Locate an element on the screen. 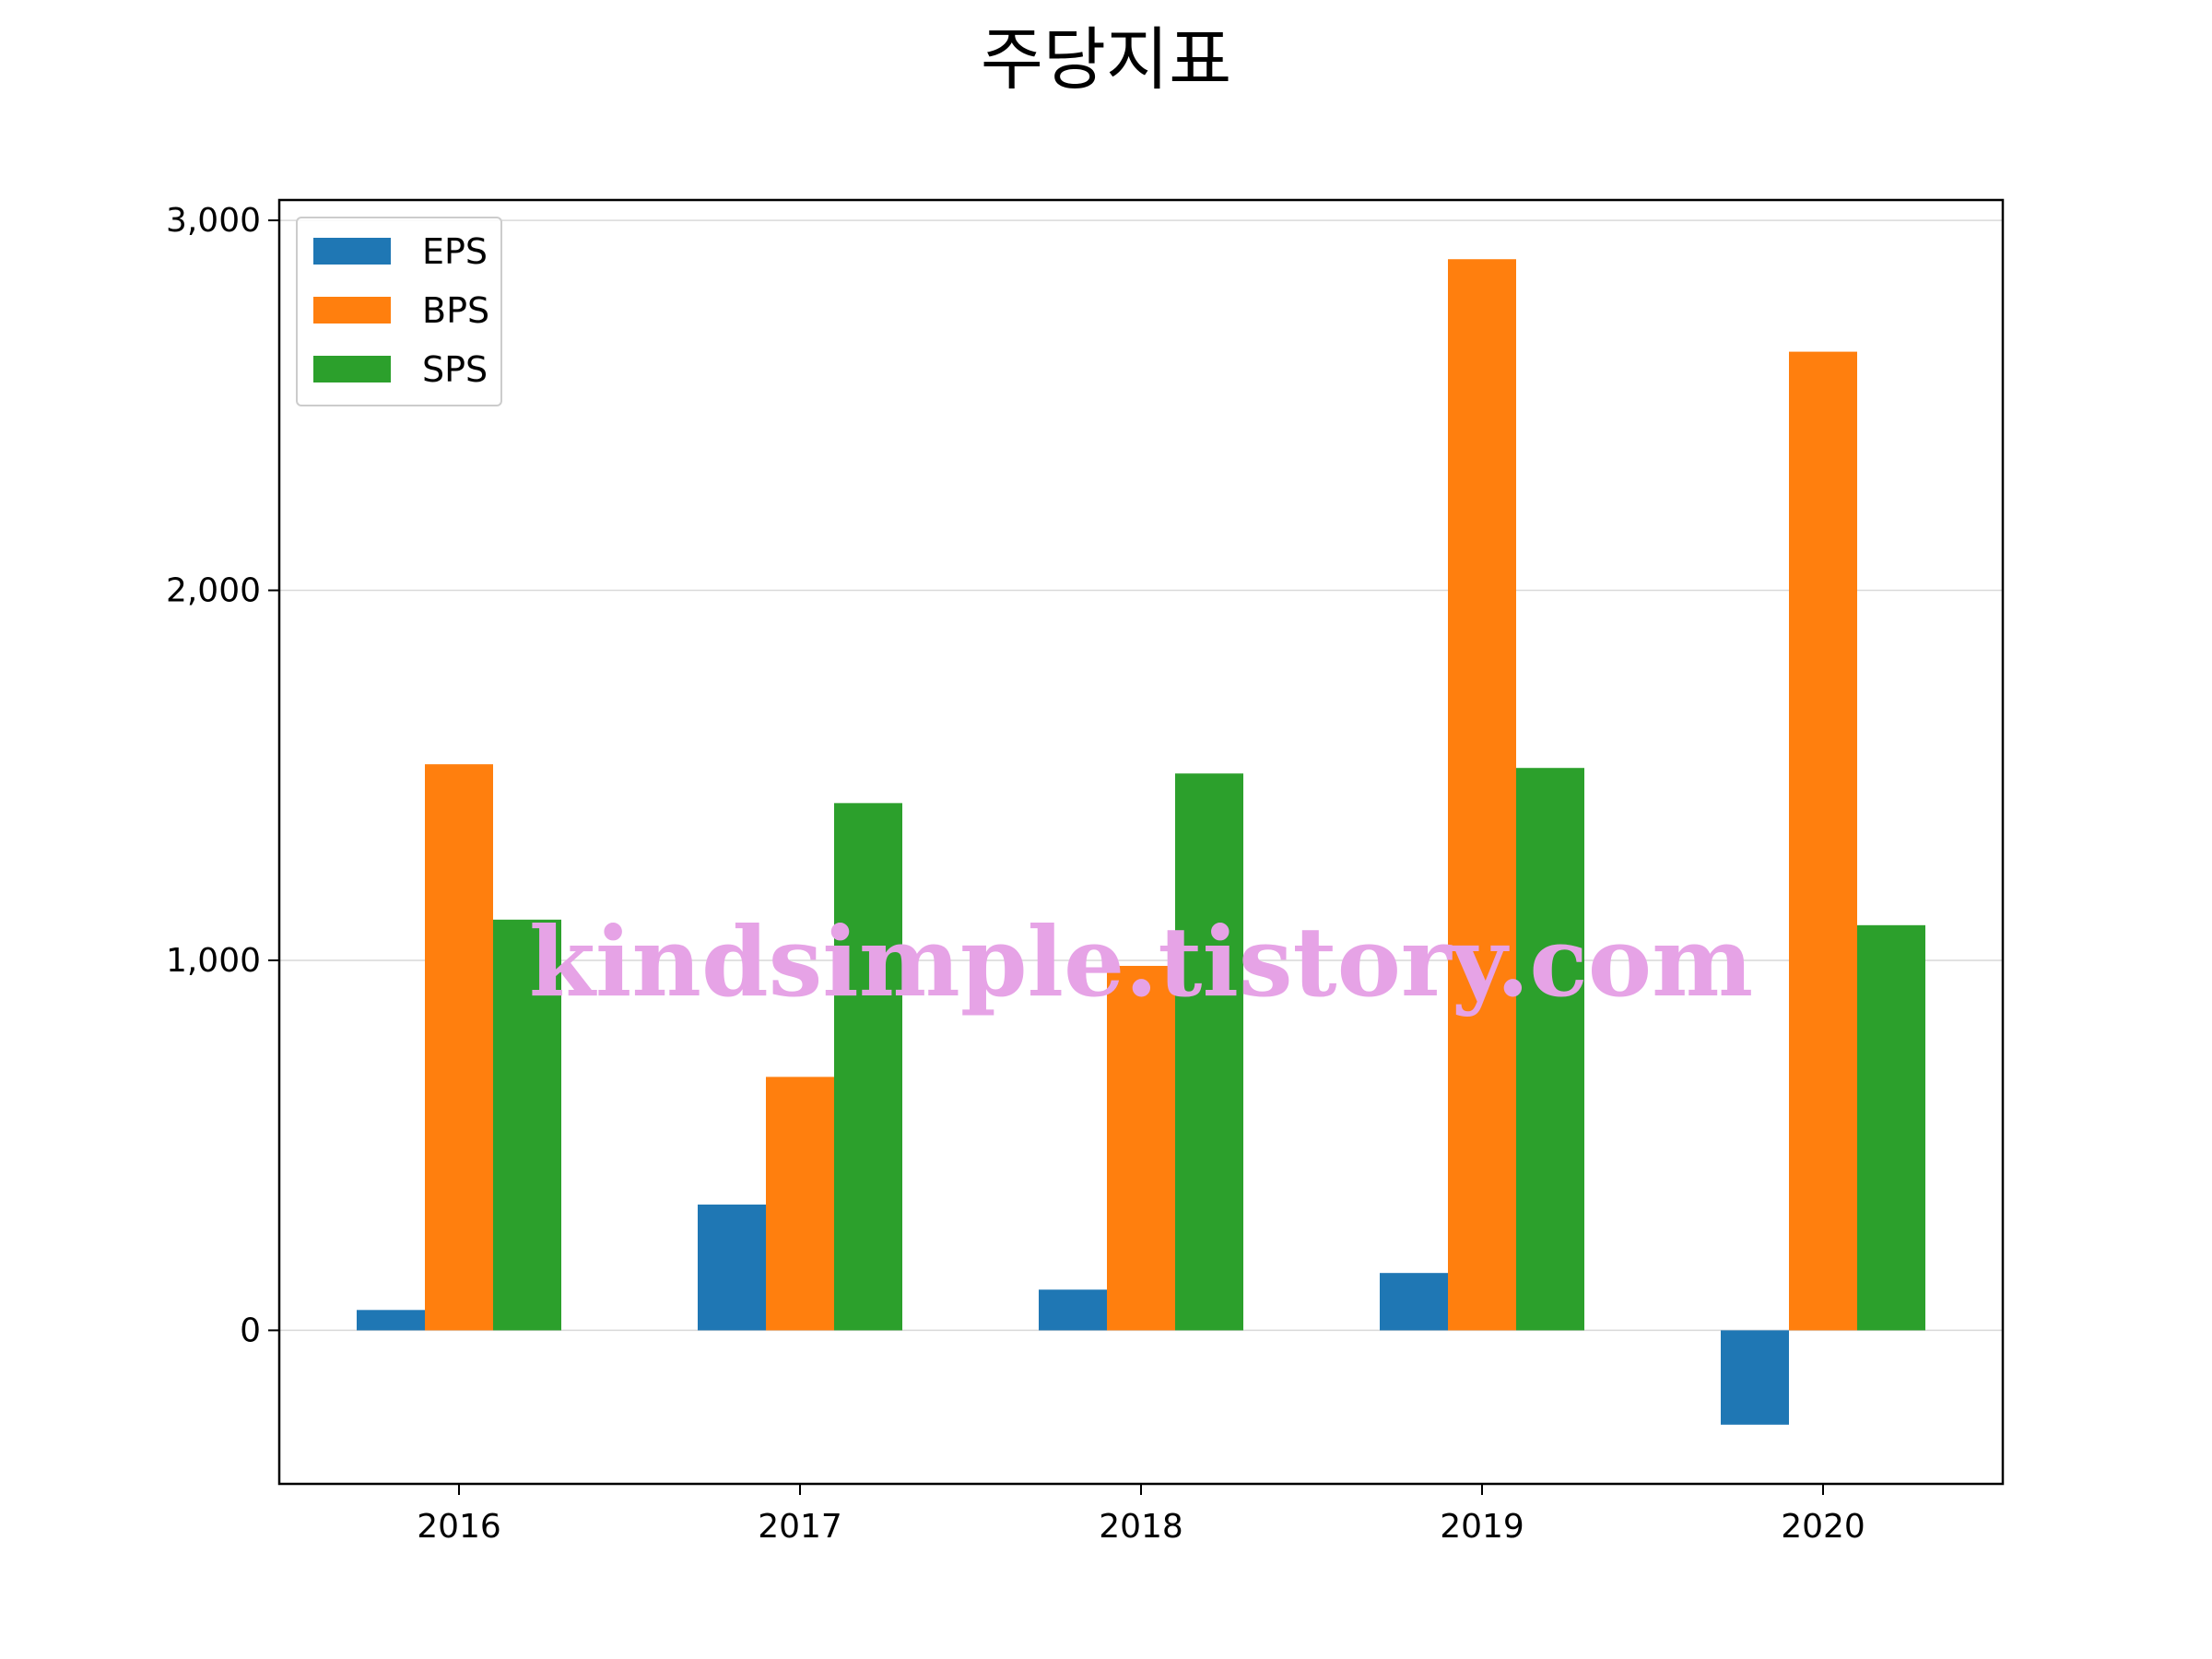 Image resolution: width=2212 pixels, height=1659 pixels. bar-sps-2019 is located at coordinates (1550, 1049).